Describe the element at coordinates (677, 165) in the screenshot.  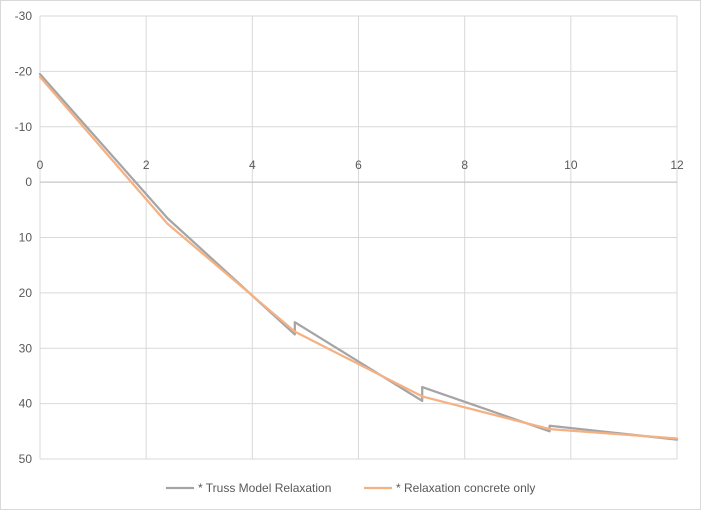
I see `x-tick-label: 12` at that location.